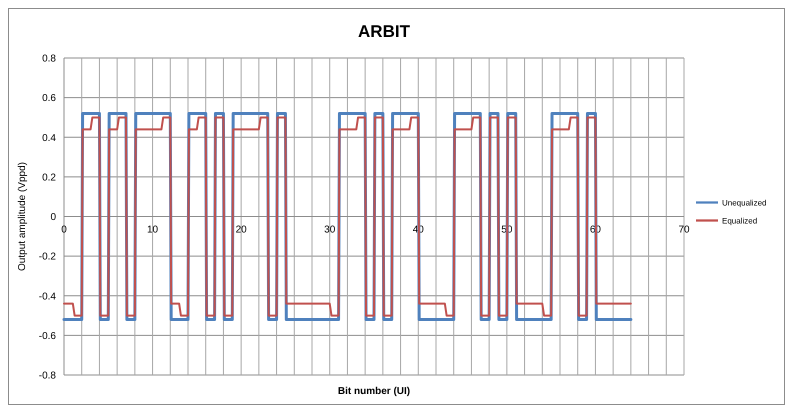  I want to click on y-tick-label: 0, so click(53, 217).